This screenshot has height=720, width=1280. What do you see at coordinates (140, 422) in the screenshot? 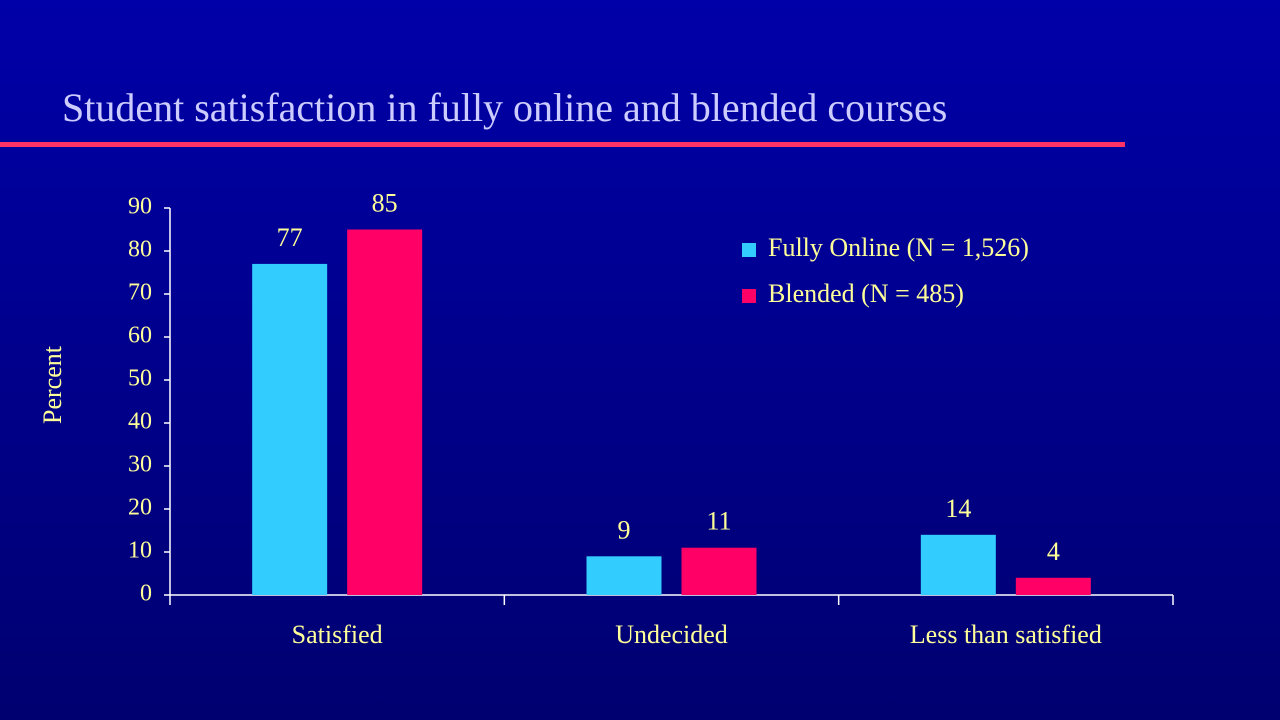
I see `y-tick-label: 40` at bounding box center [140, 422].